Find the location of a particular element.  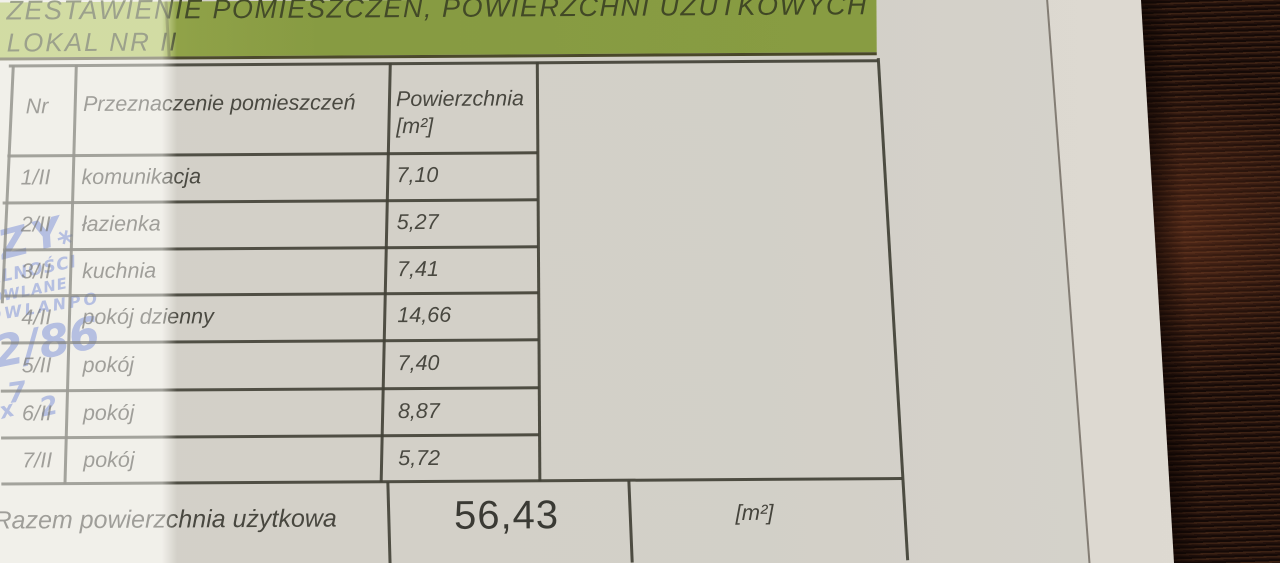

row-area-value: 8,87 is located at coordinates (418, 411).